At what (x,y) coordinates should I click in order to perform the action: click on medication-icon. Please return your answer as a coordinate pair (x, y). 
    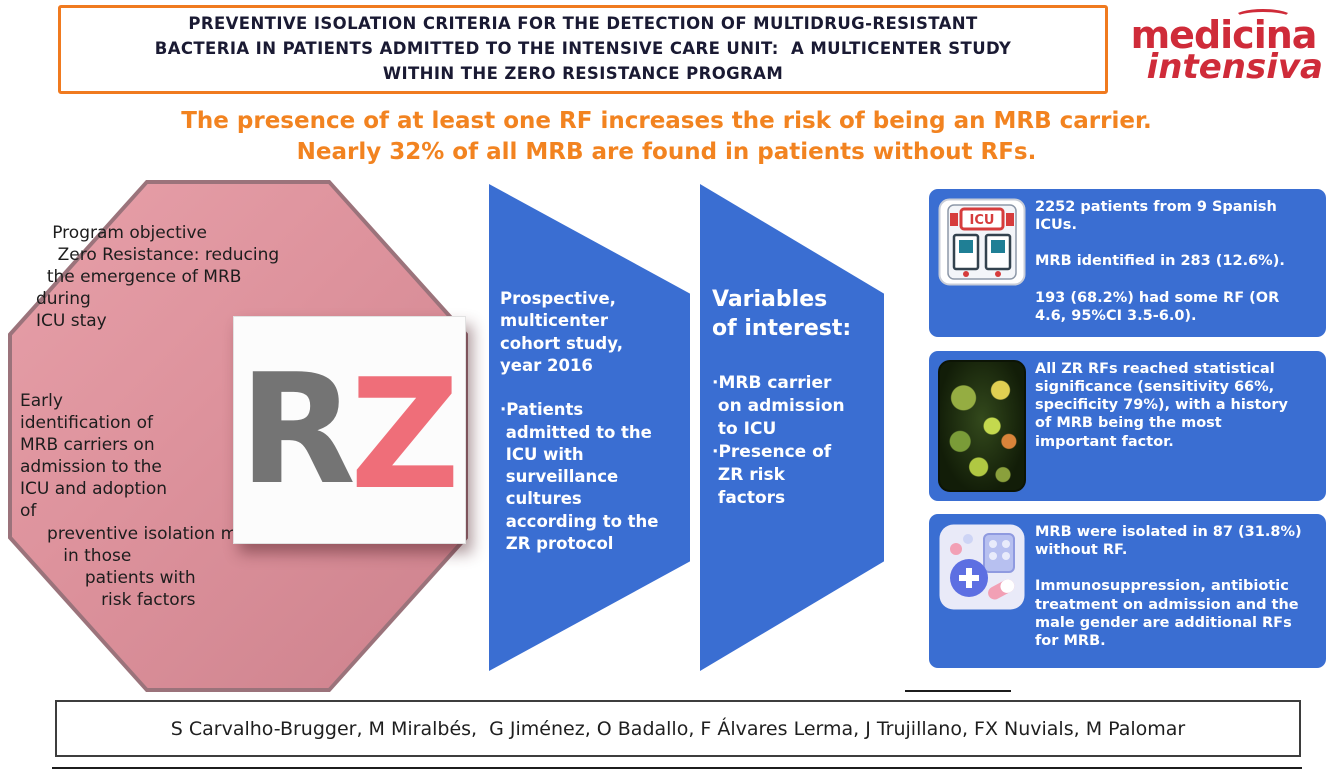
    Looking at the image, I should click on (982, 567).